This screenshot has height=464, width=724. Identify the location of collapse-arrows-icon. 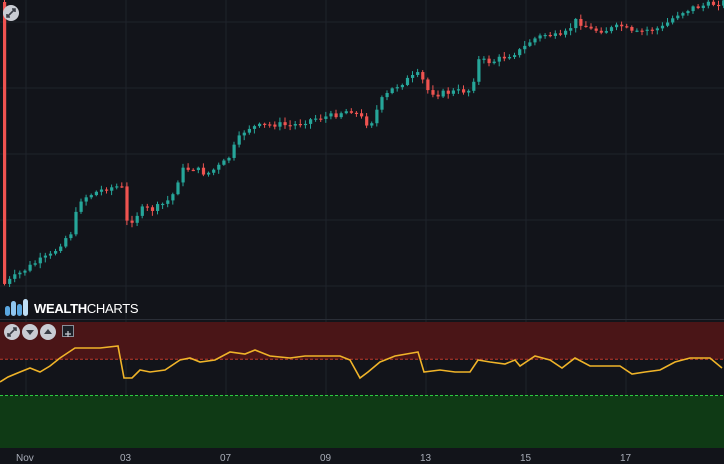
(11, 13).